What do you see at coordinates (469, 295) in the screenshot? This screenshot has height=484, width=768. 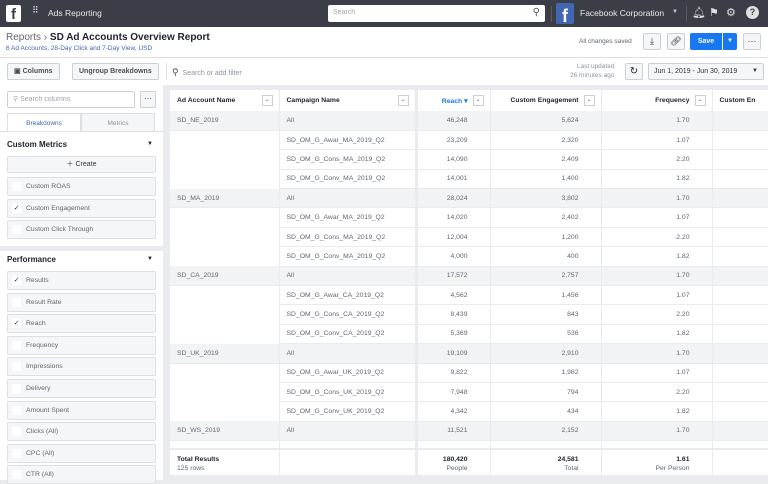 I see `table-row-campaign: SD_OM_G_Awar_CA_2019_Q2 4,562 1,456 1.07` at bounding box center [469, 295].